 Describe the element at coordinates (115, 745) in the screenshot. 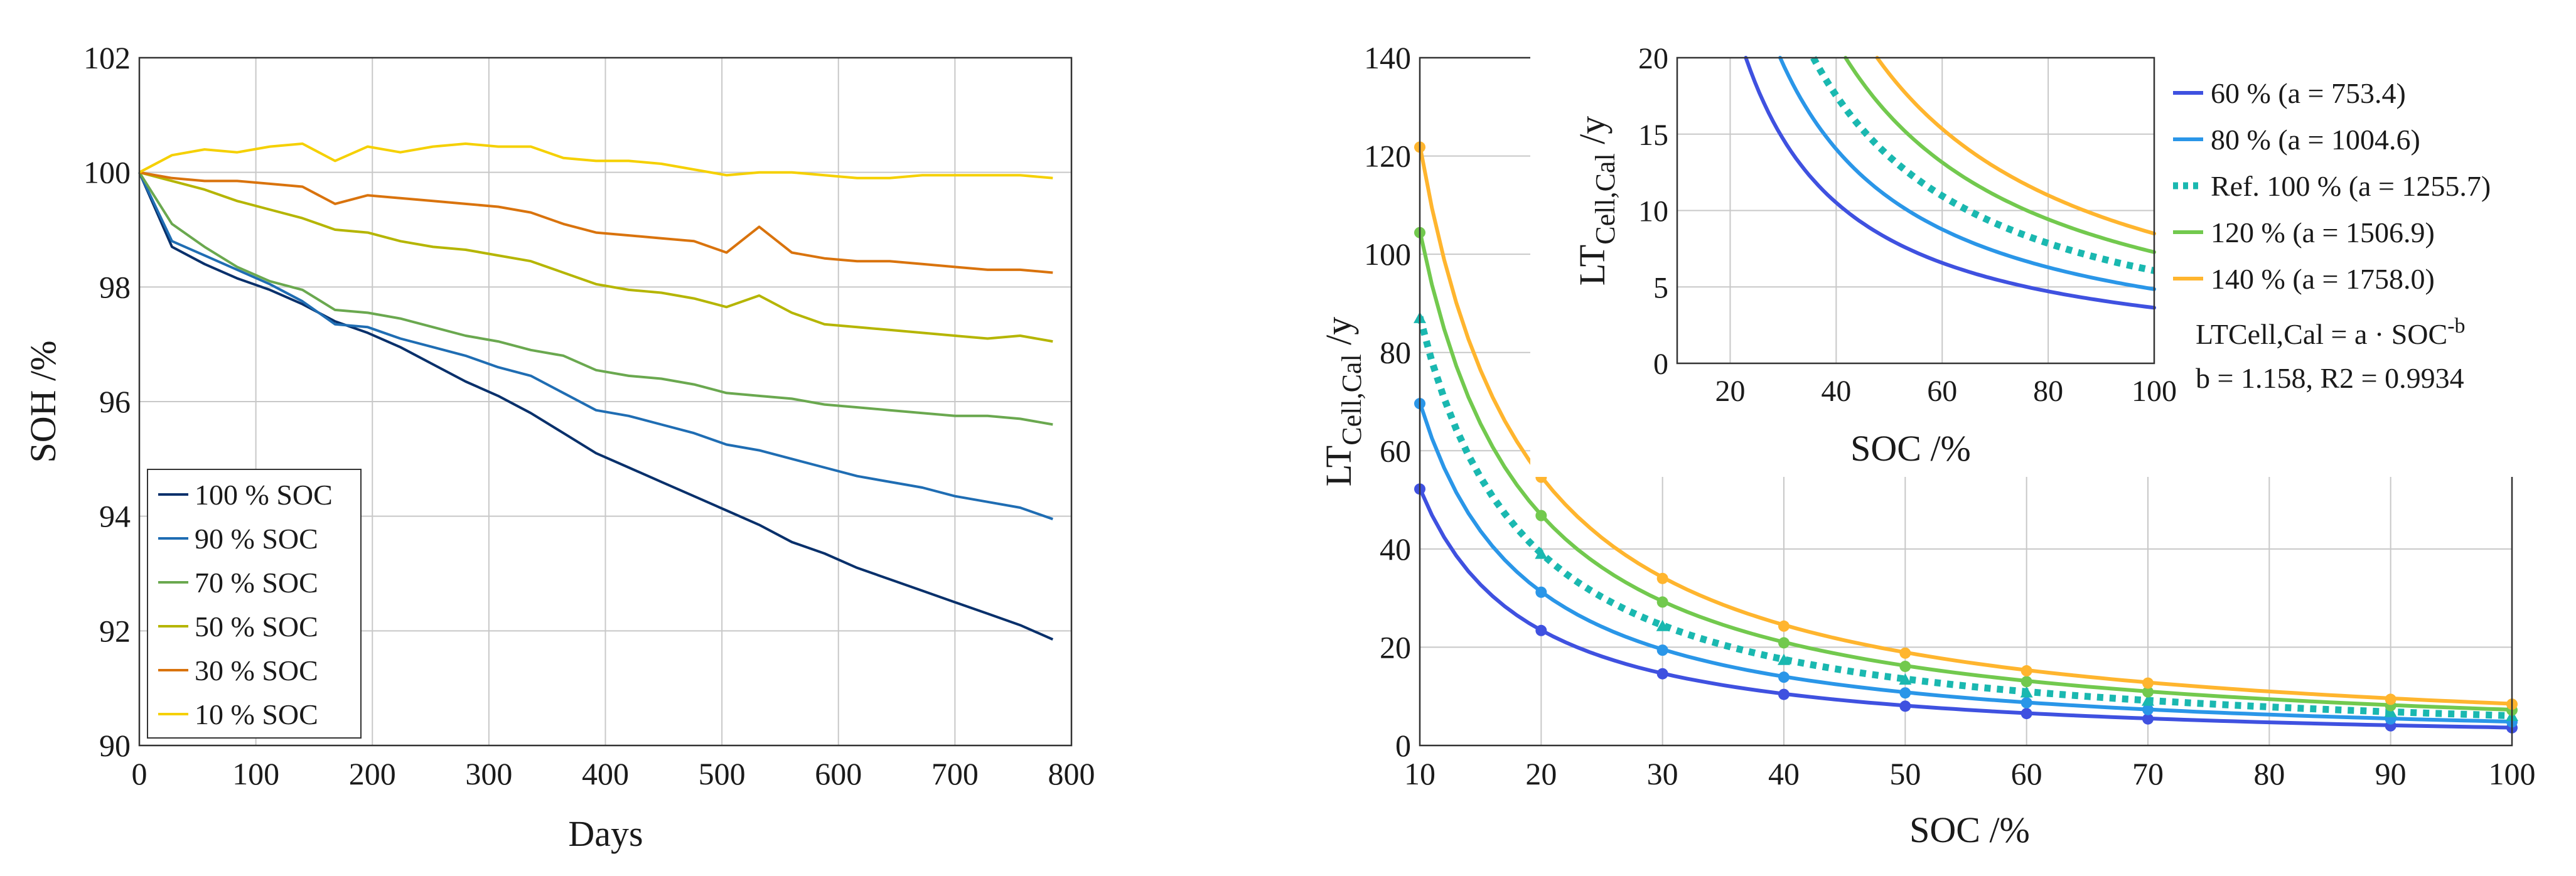

I see `y-tick-label: 90` at that location.